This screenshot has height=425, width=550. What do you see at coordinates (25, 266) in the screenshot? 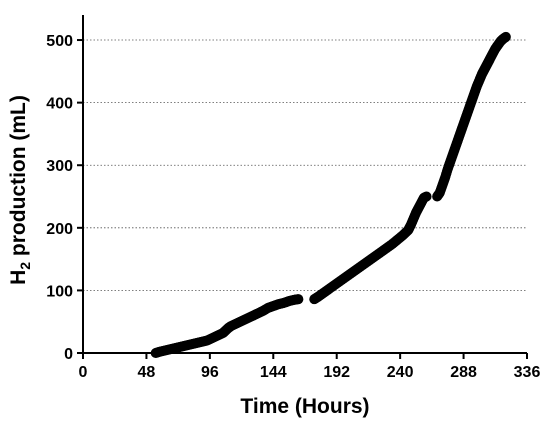
I see `y-axis-title-subscript: 2` at bounding box center [25, 266].